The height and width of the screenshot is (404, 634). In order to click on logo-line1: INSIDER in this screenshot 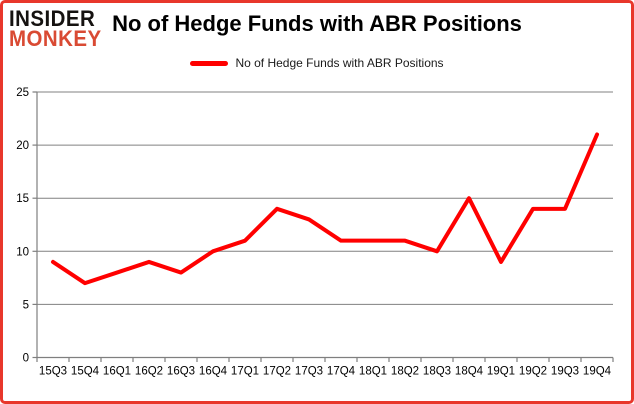, I will do `click(52, 18)`.